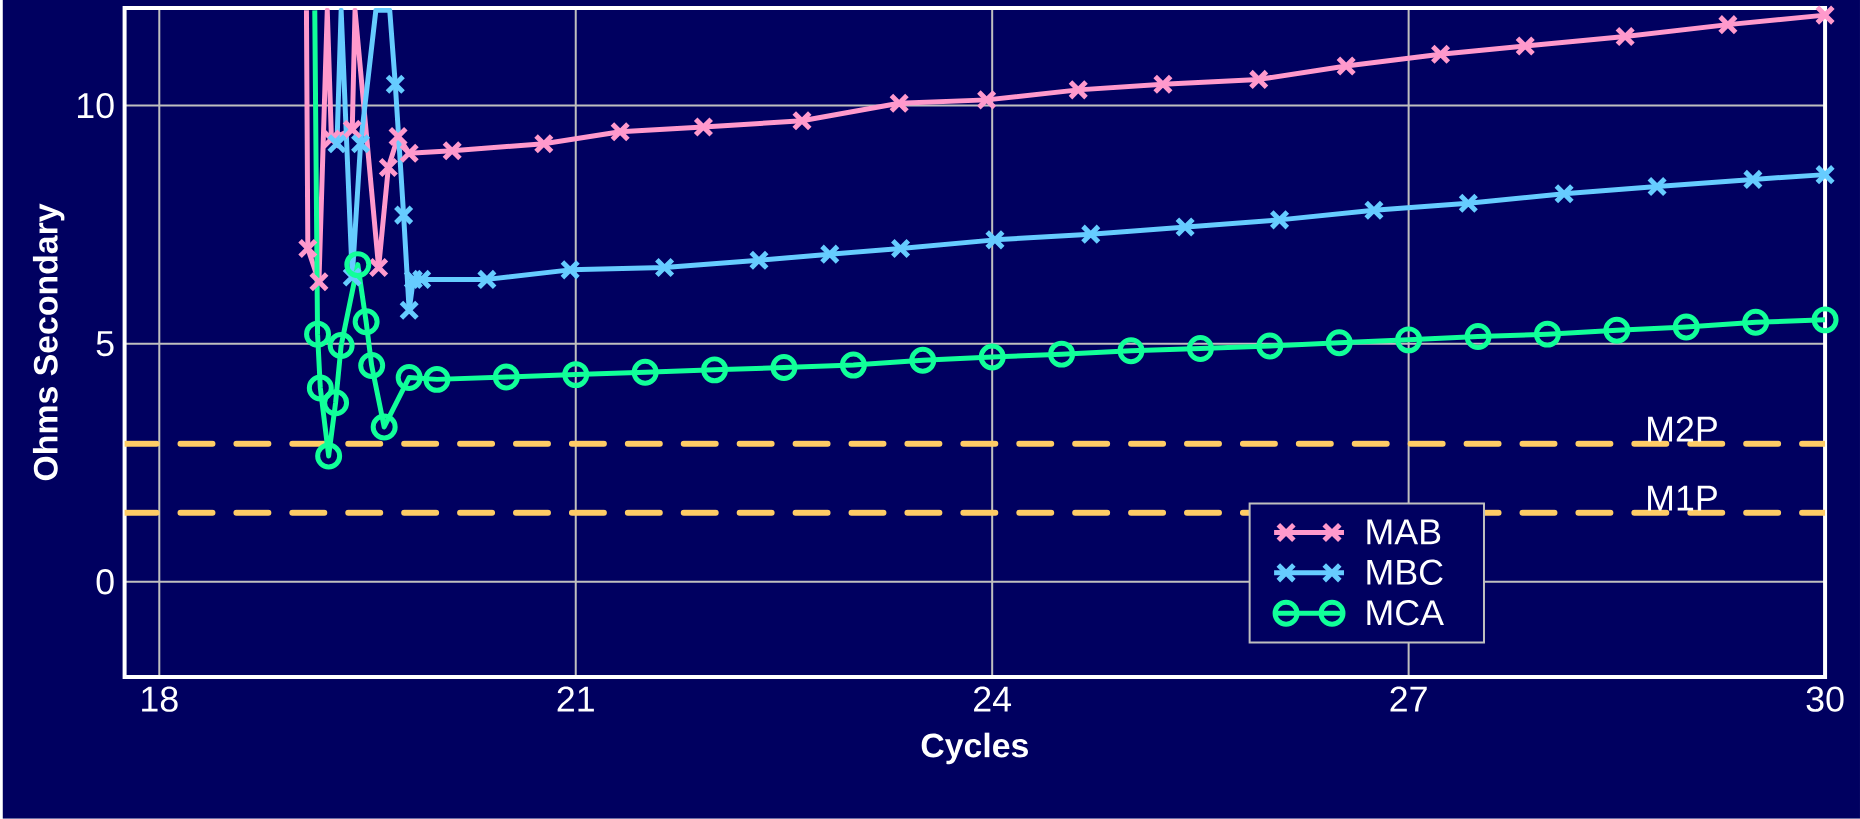 The width and height of the screenshot is (1860, 819). I want to click on legend-label: MBC, so click(1405, 572).